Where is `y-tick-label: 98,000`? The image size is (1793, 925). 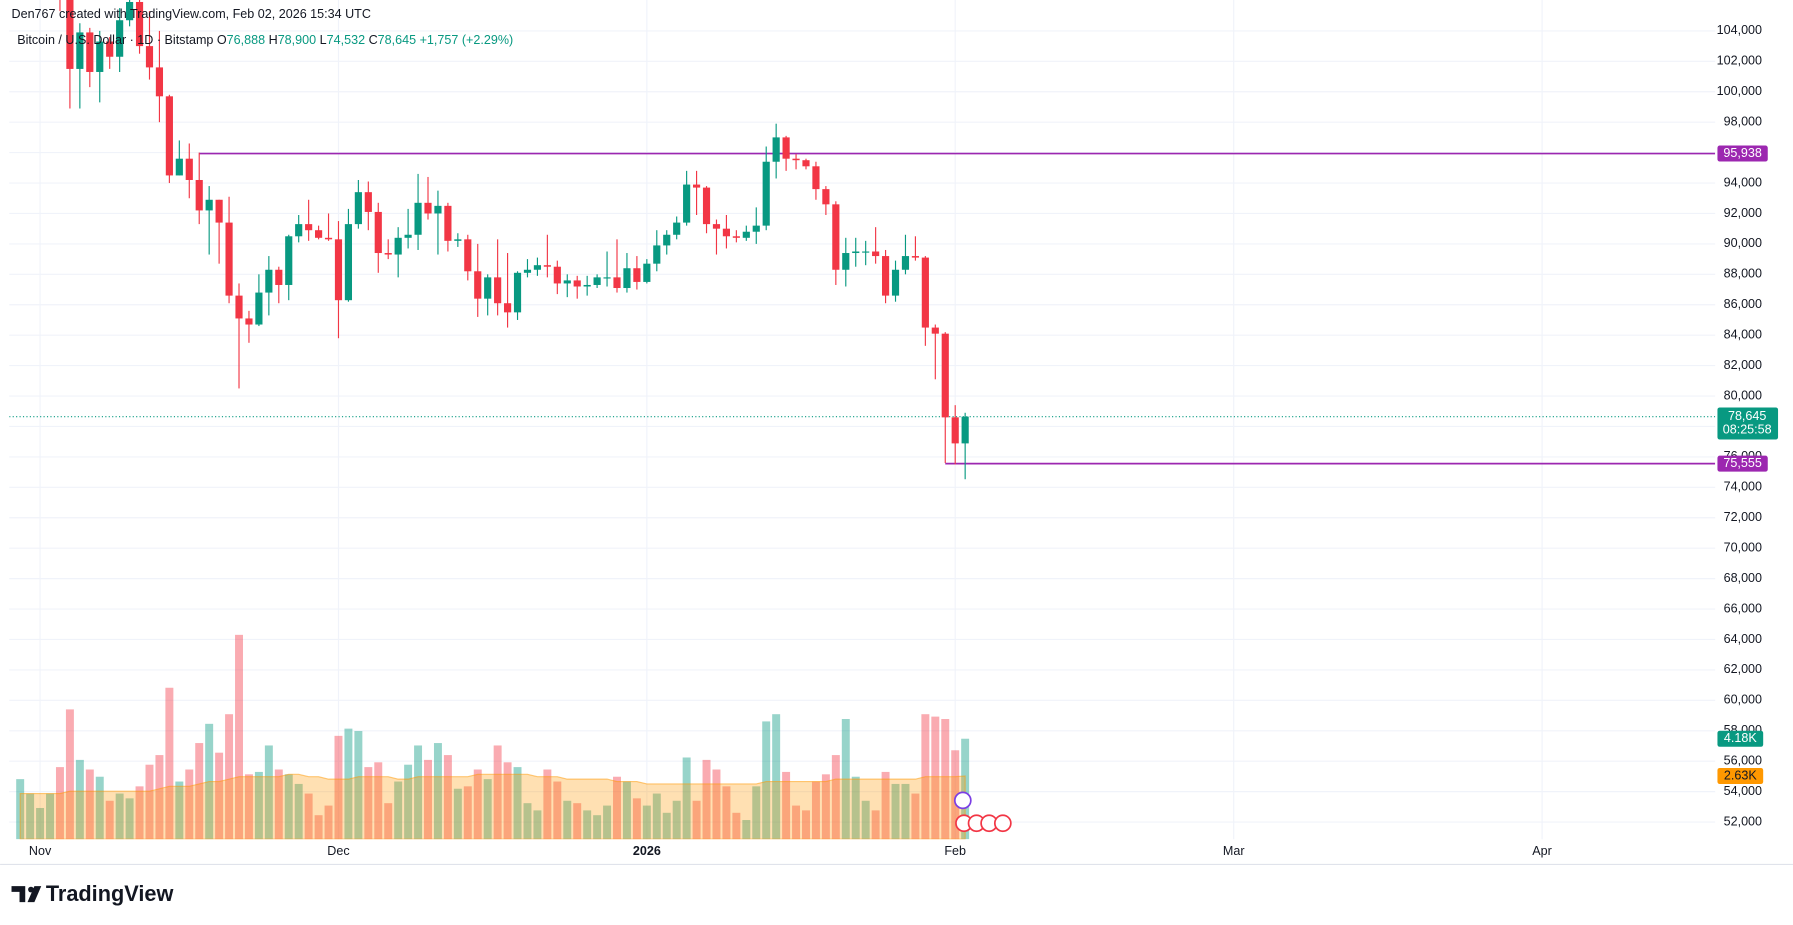 y-tick-label: 98,000 is located at coordinates (1743, 122).